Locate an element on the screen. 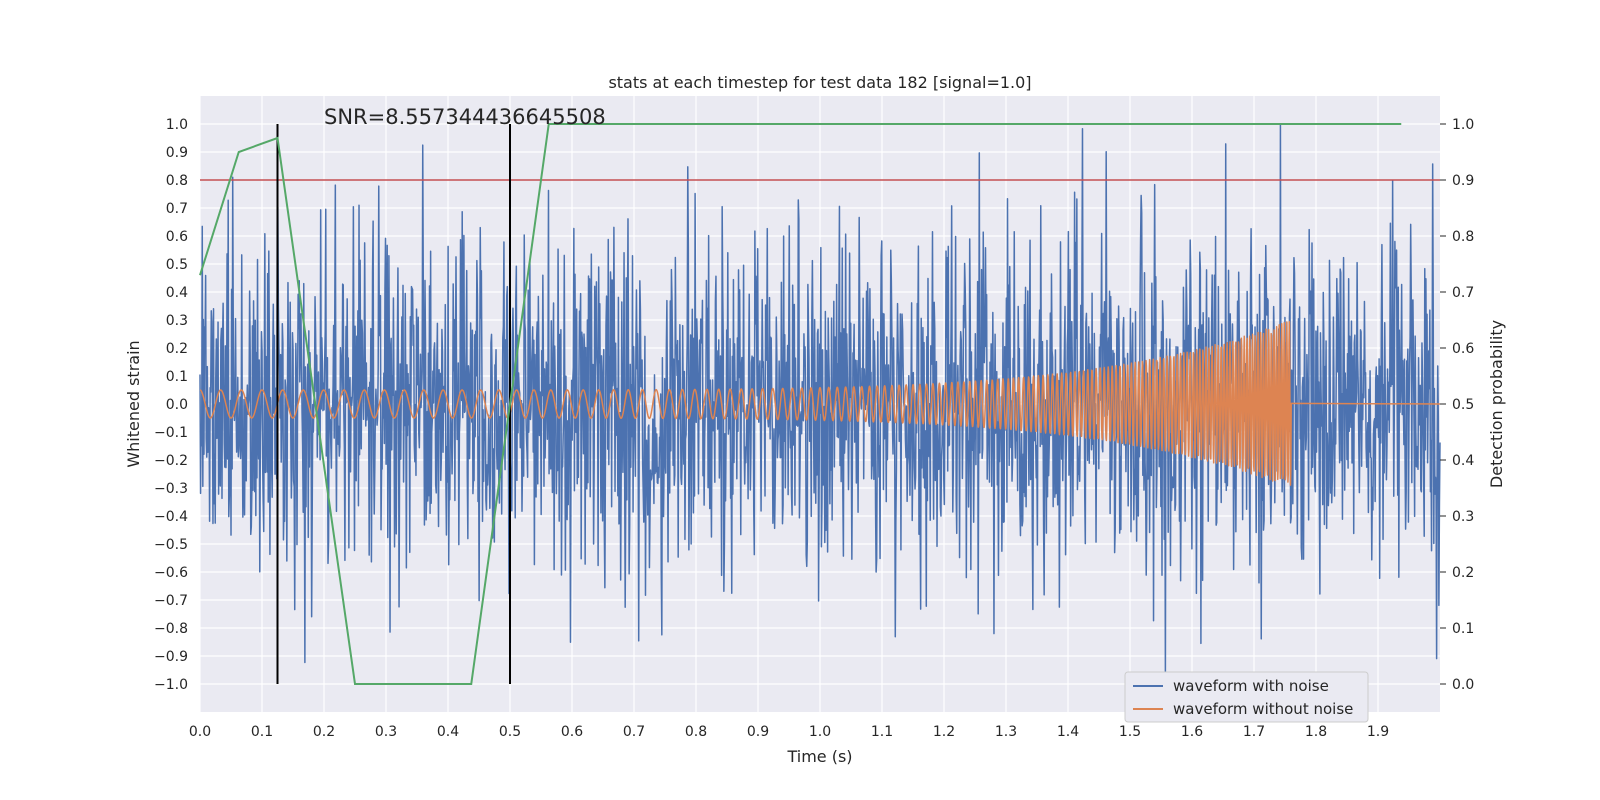  y2-tick-label: 0.9 is located at coordinates (1463, 181).